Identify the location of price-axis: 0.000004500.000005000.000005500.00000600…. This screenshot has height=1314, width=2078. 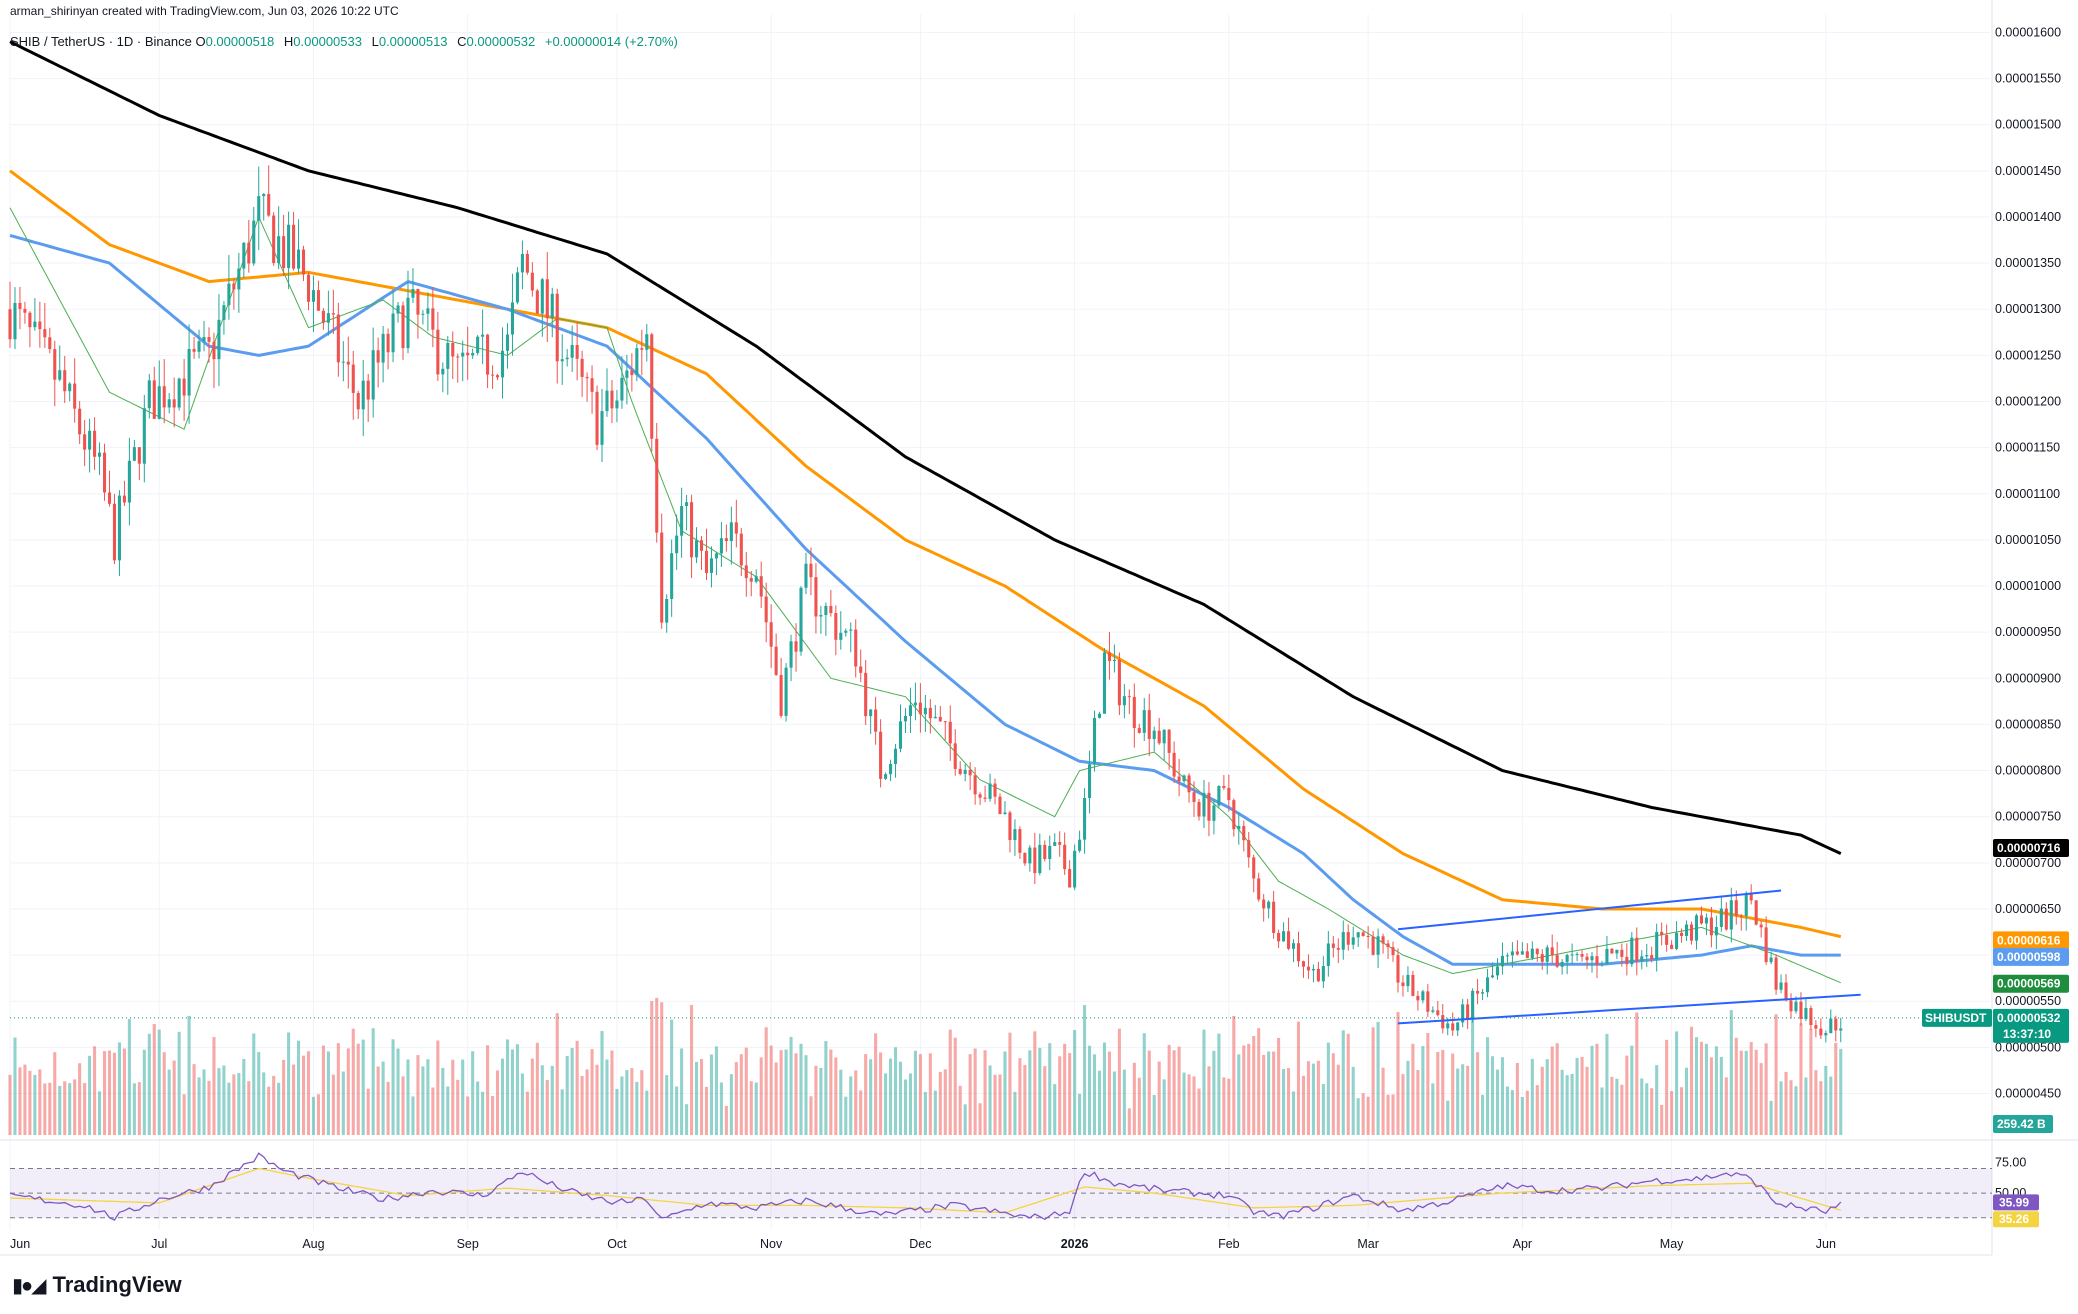
(2028, 612).